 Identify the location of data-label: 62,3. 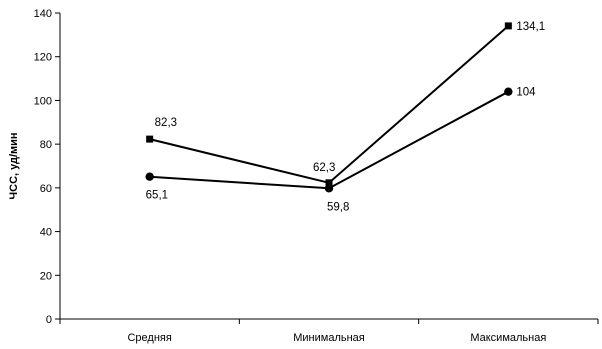
(324, 168).